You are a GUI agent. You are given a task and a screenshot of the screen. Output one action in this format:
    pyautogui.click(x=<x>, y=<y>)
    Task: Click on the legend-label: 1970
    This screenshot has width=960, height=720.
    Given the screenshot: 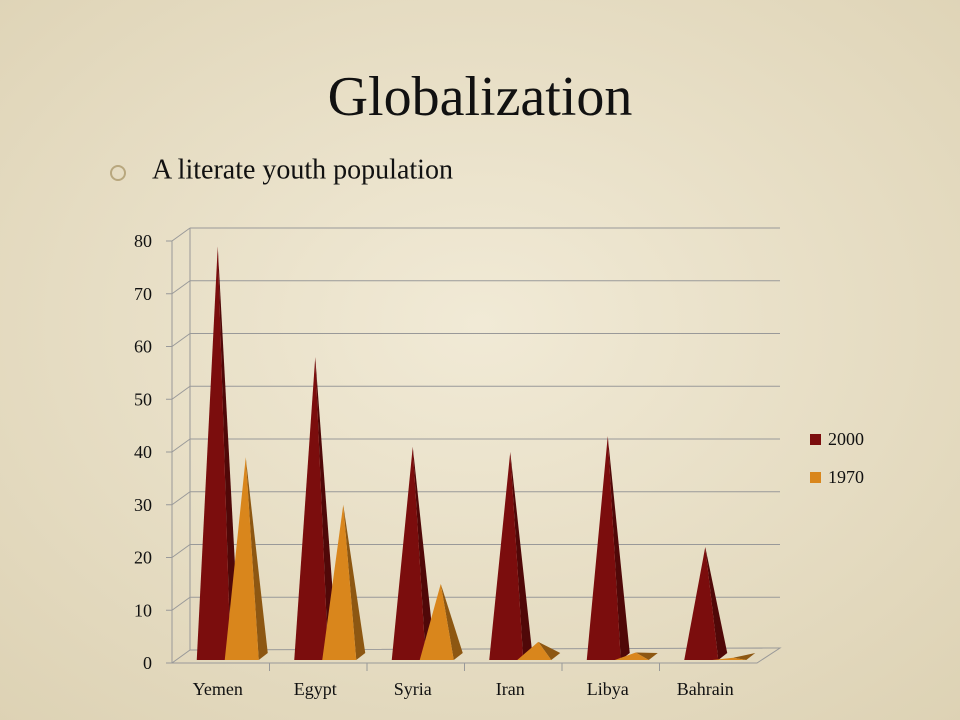 What is the action you would take?
    pyautogui.click(x=846, y=477)
    